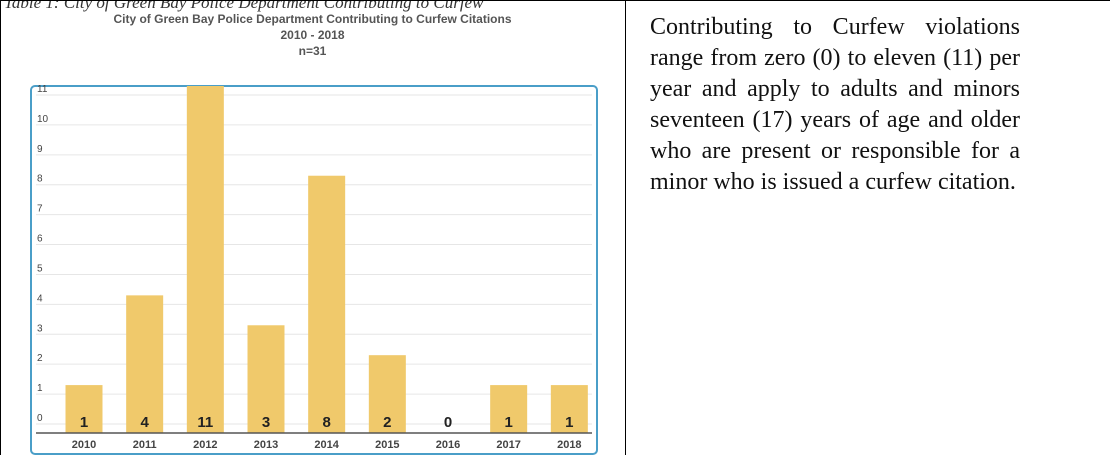 The height and width of the screenshot is (455, 1110). Describe the element at coordinates (205, 422) in the screenshot. I see `data-label-2012: 11` at that location.